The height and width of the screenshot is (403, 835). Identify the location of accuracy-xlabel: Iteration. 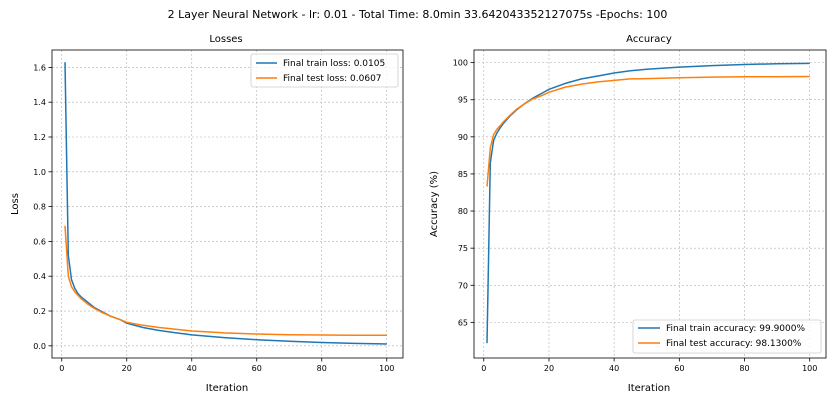
(649, 388).